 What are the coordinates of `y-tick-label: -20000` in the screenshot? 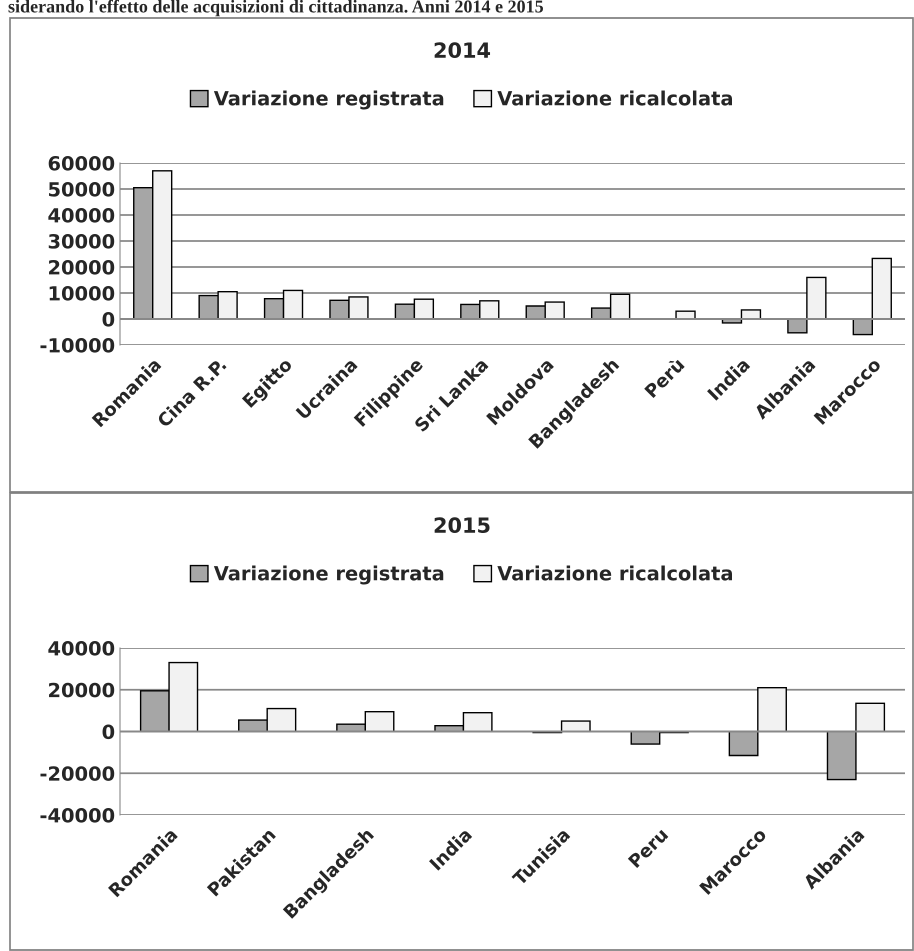 It's located at (77, 773).